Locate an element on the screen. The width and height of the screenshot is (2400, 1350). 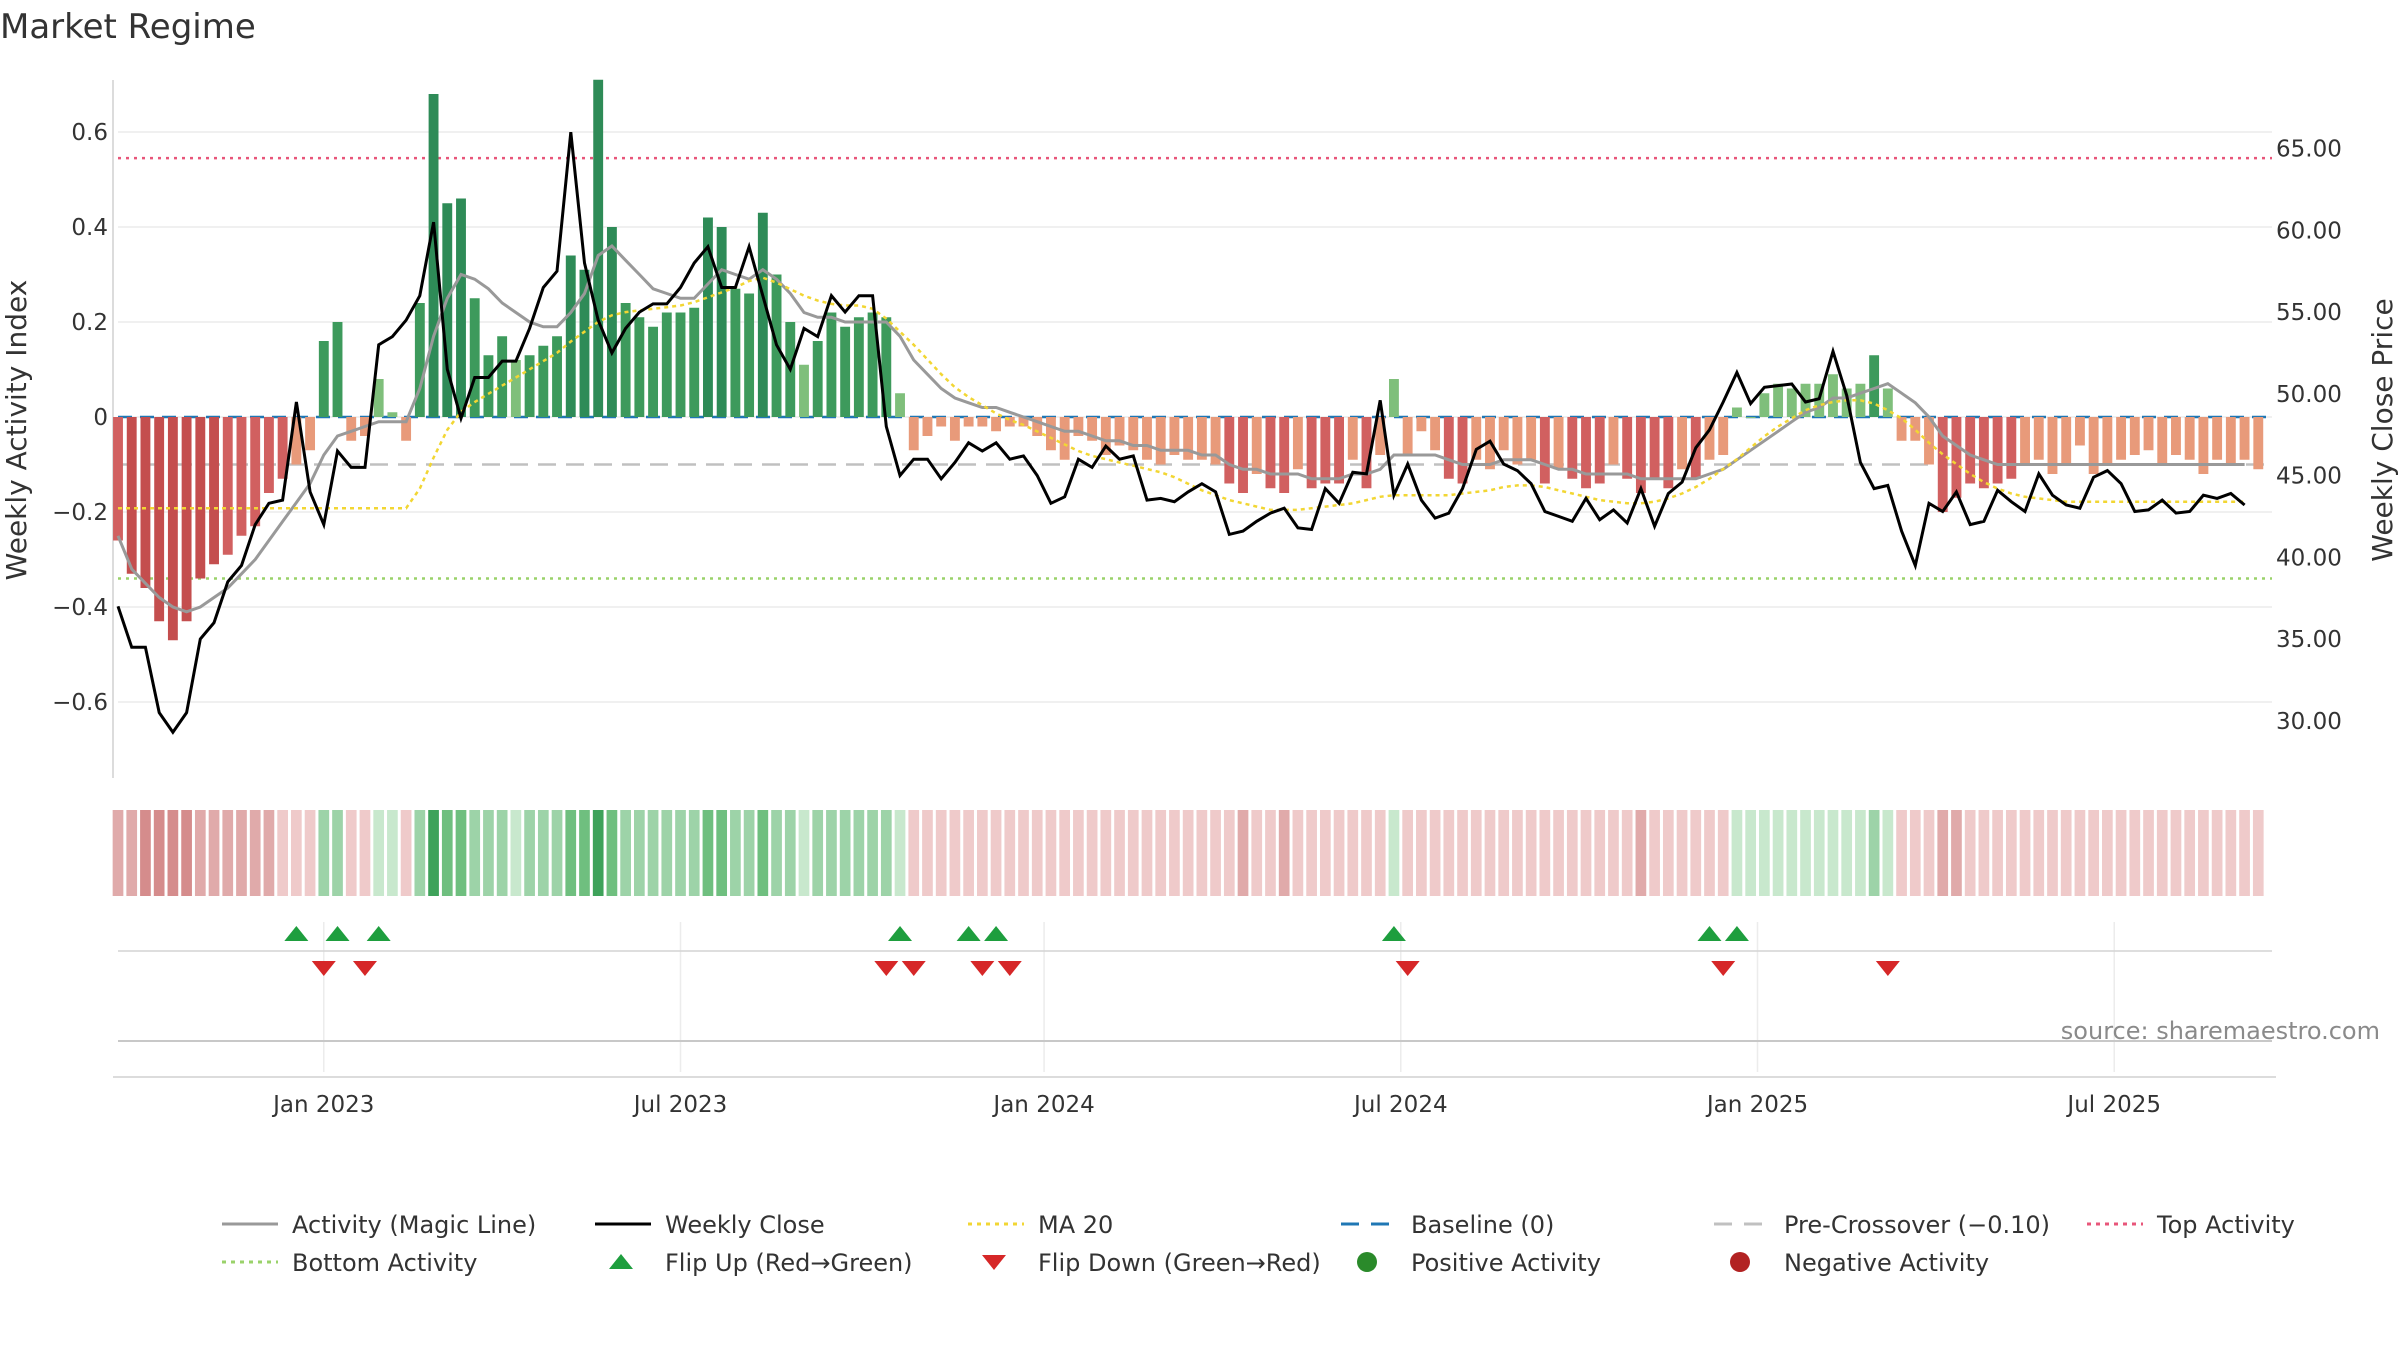
y-right-tick-label: 45.00 is located at coordinates (2309, 477).